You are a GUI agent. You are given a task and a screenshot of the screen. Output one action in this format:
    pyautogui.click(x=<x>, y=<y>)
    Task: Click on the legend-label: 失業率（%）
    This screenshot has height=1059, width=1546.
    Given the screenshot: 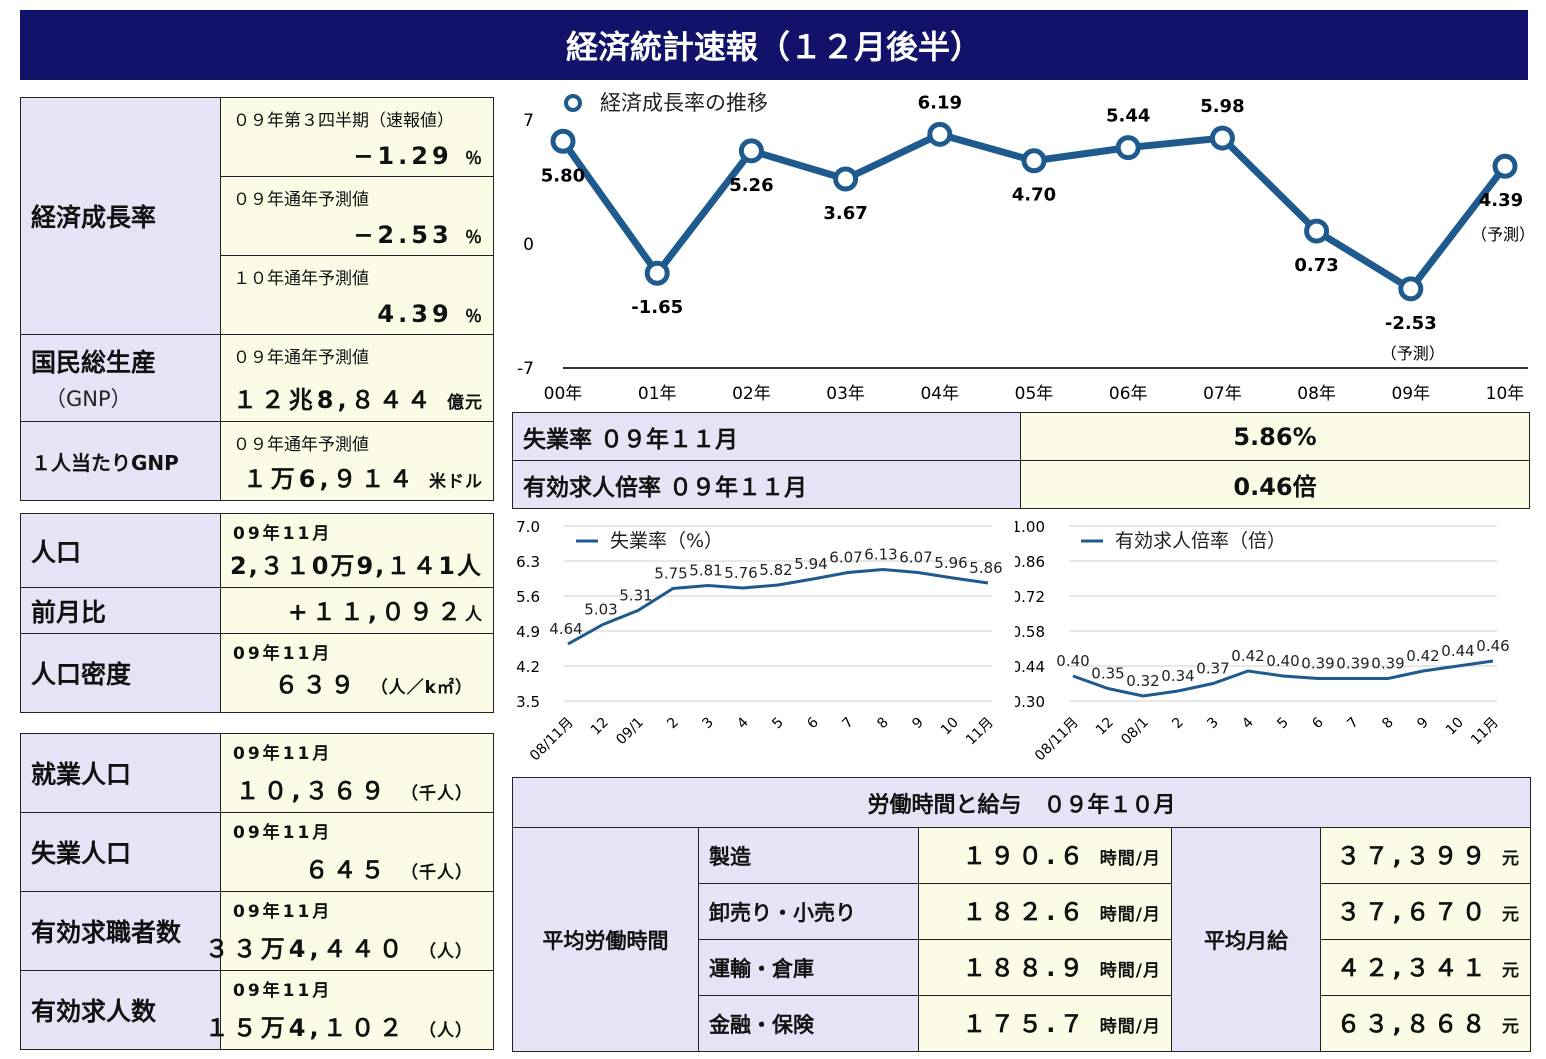 What is the action you would take?
    pyautogui.click(x=666, y=541)
    